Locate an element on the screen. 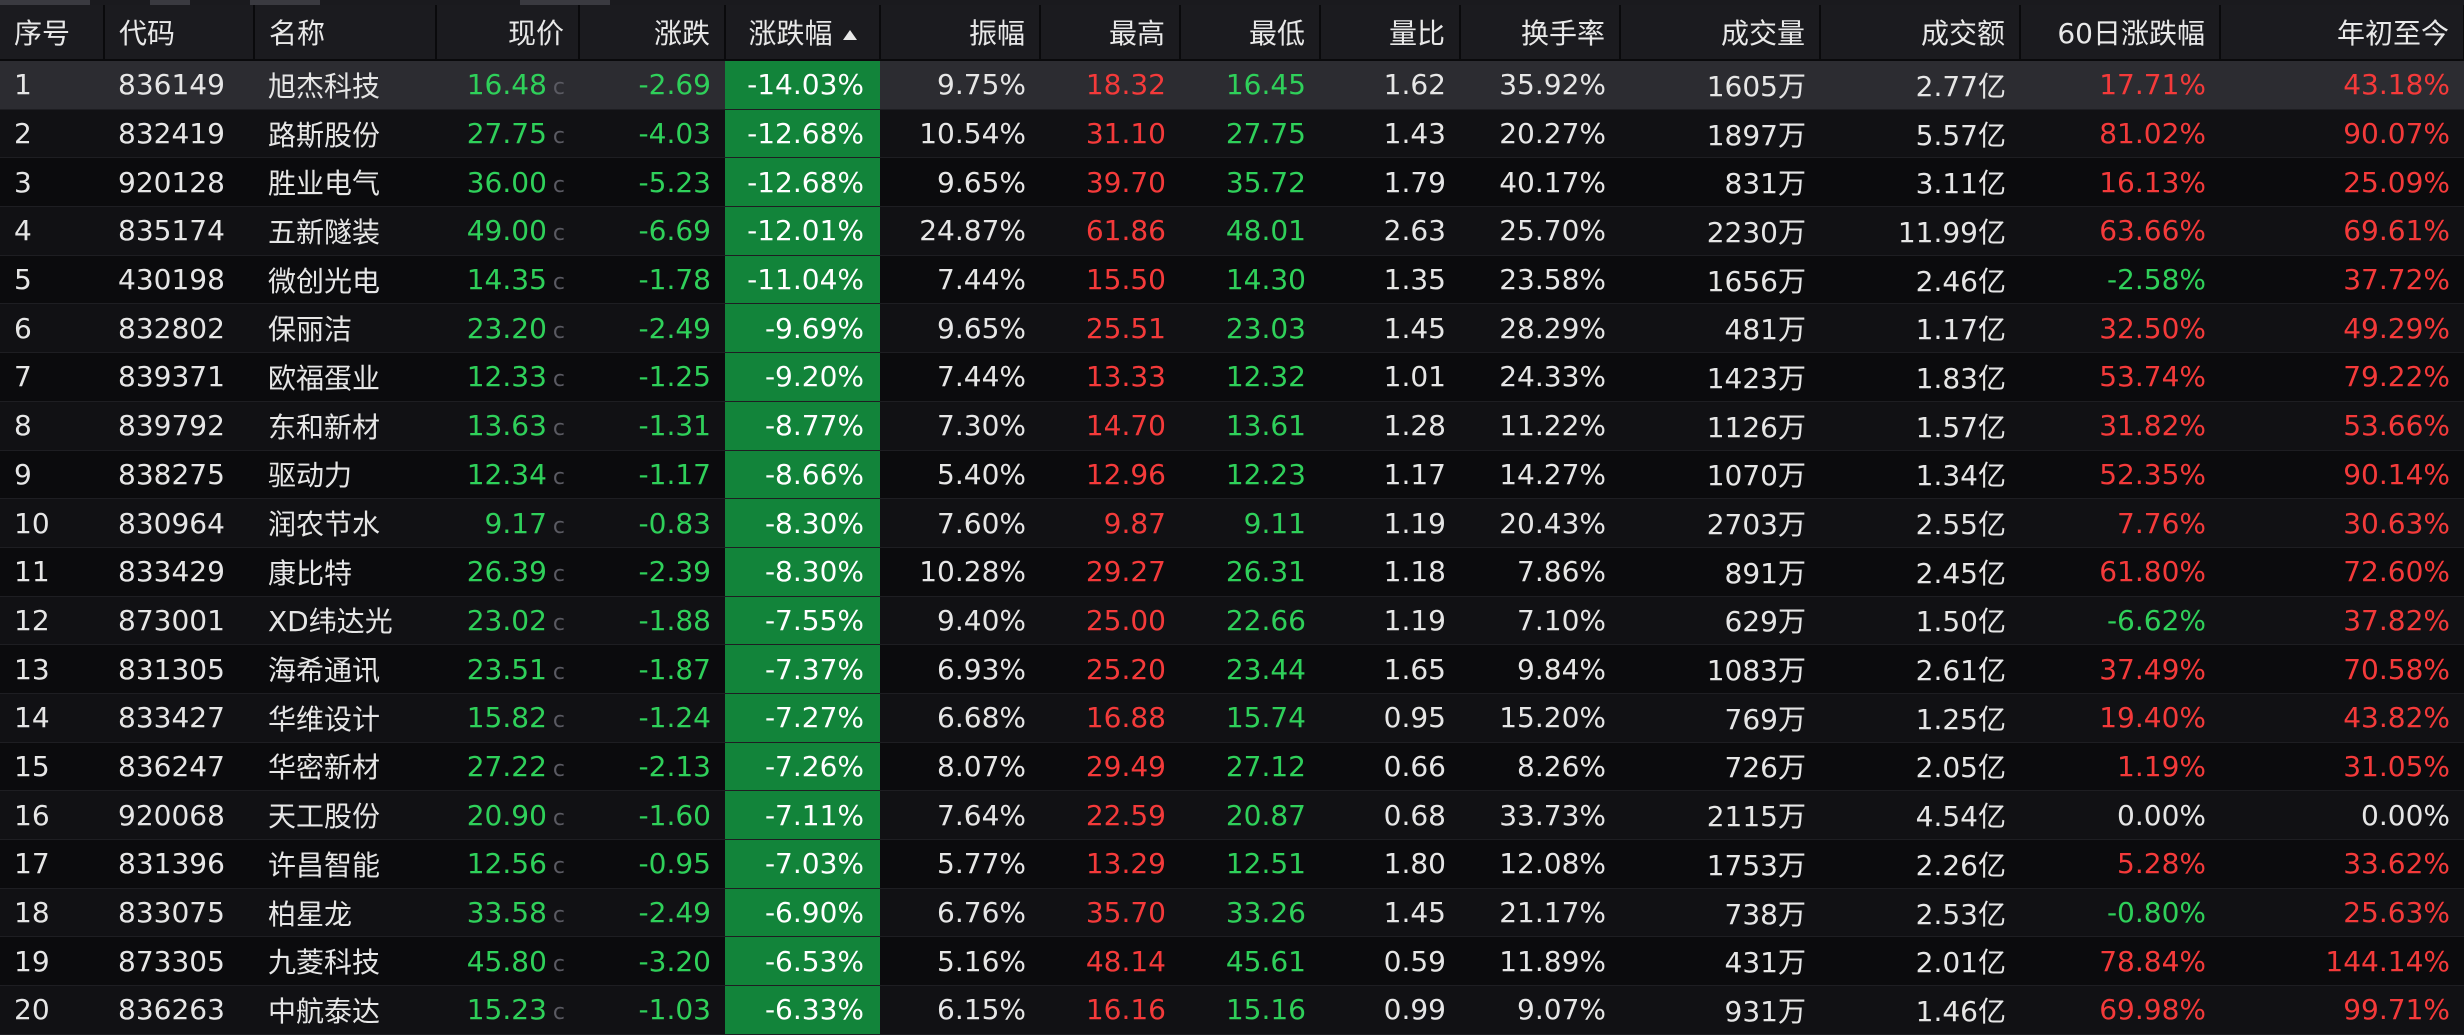  cell-change: -6.69 is located at coordinates (652, 231).